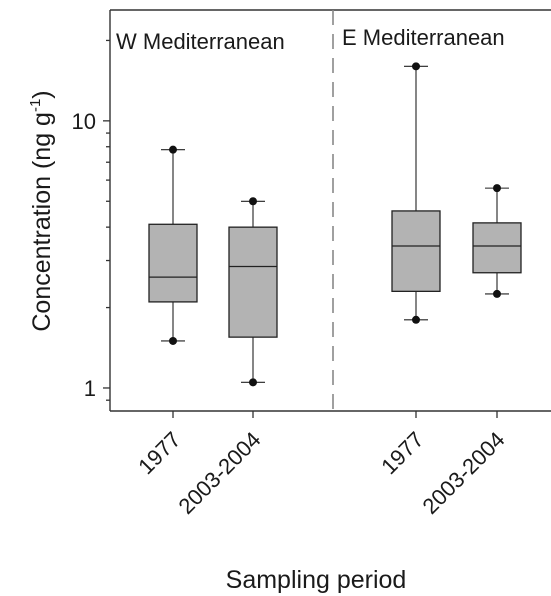  What do you see at coordinates (423, 37) in the screenshot?
I see `panel-label-east: E Mediterranean` at bounding box center [423, 37].